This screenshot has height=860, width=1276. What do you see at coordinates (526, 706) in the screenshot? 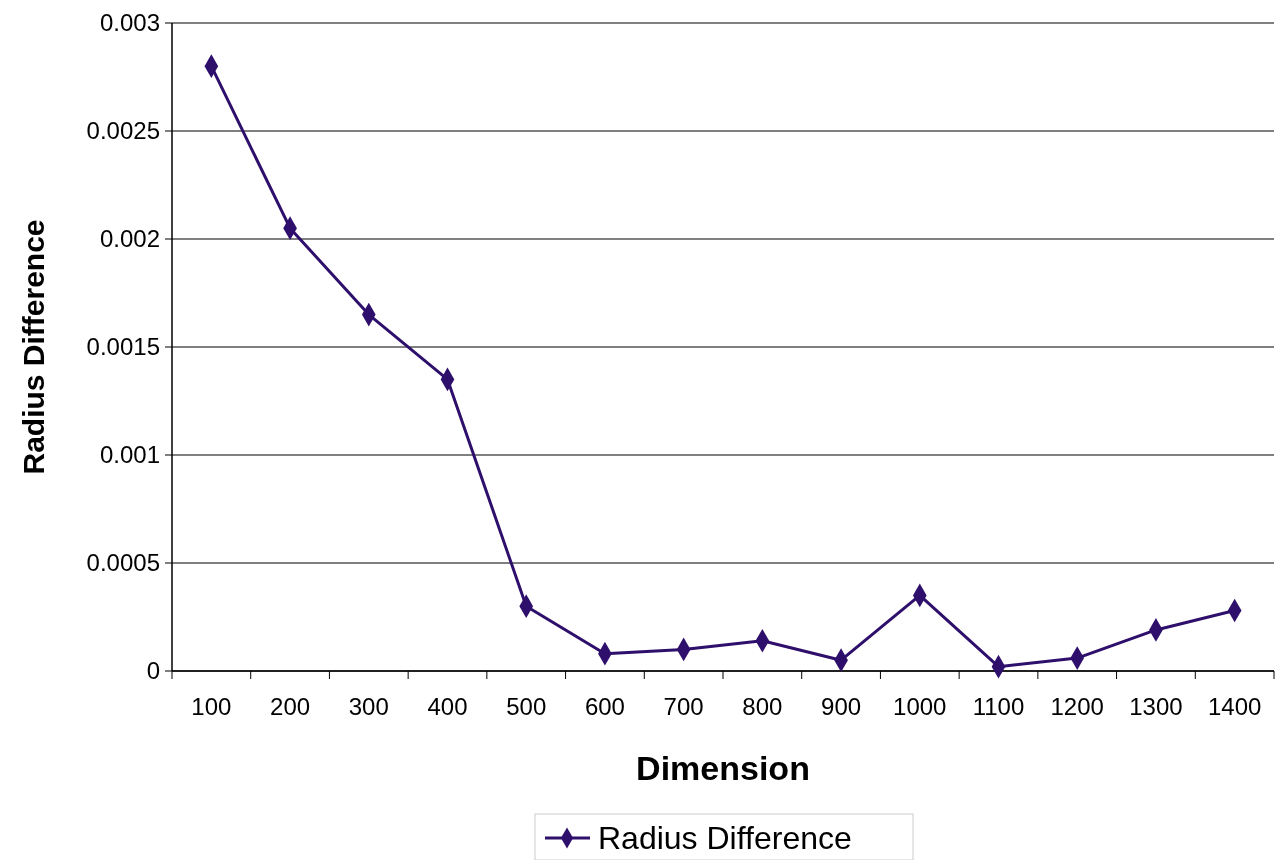
I see `x-tick-label: 500` at bounding box center [526, 706].